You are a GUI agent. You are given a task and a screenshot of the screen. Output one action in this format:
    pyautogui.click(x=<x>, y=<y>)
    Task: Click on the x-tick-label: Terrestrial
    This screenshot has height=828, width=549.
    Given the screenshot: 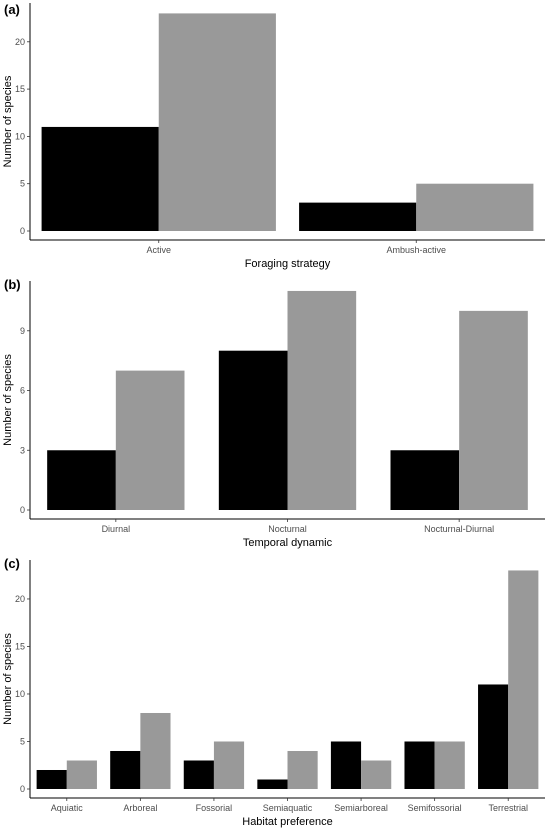 What is the action you would take?
    pyautogui.click(x=508, y=808)
    